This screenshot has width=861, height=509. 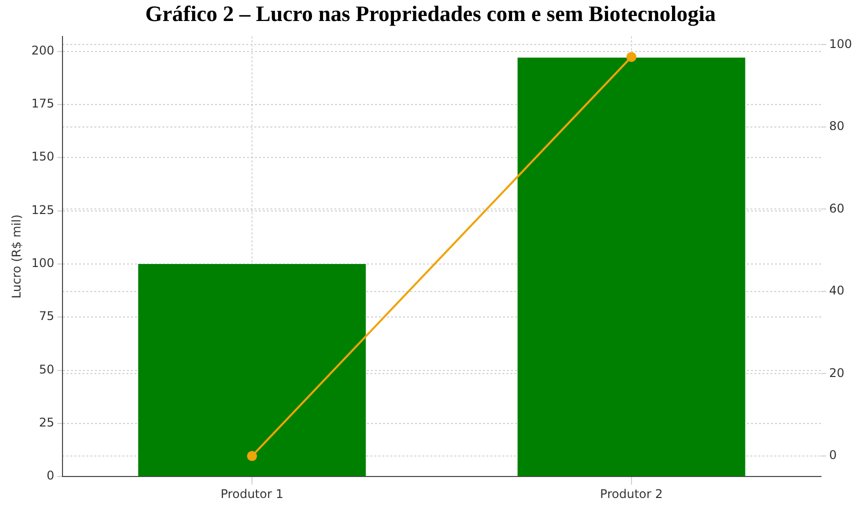 I want to click on chart-title: Gráfico 2 – Lucro nas Propriedades com e sem Biotecnologia, so click(x=430, y=13).